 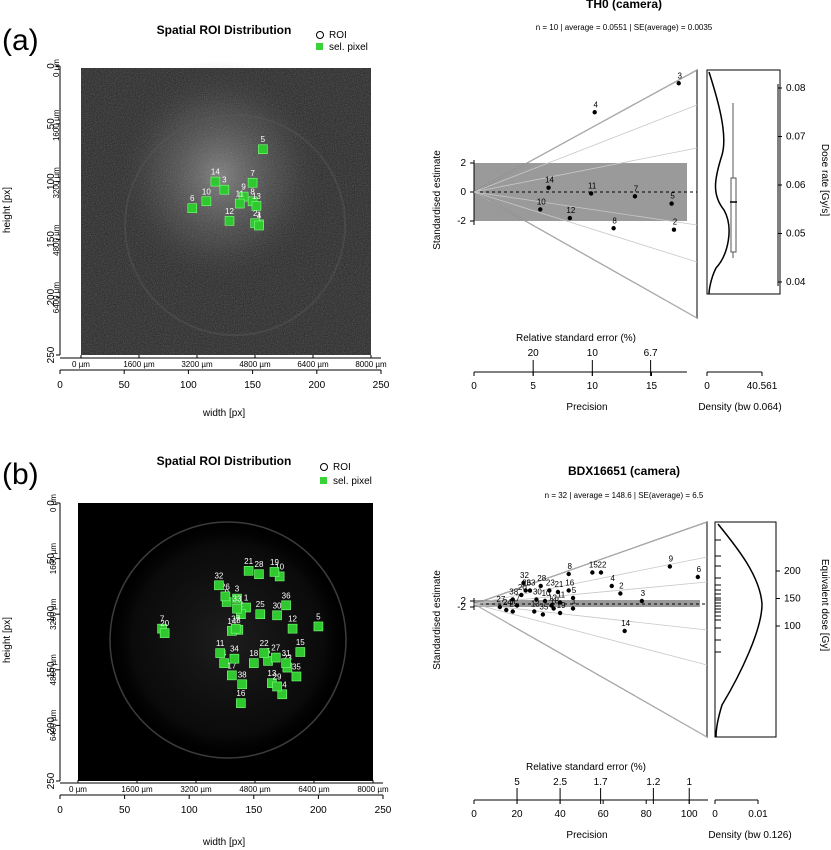 I want to click on um-x-tick-label: 6400 µm, so click(x=313, y=364).